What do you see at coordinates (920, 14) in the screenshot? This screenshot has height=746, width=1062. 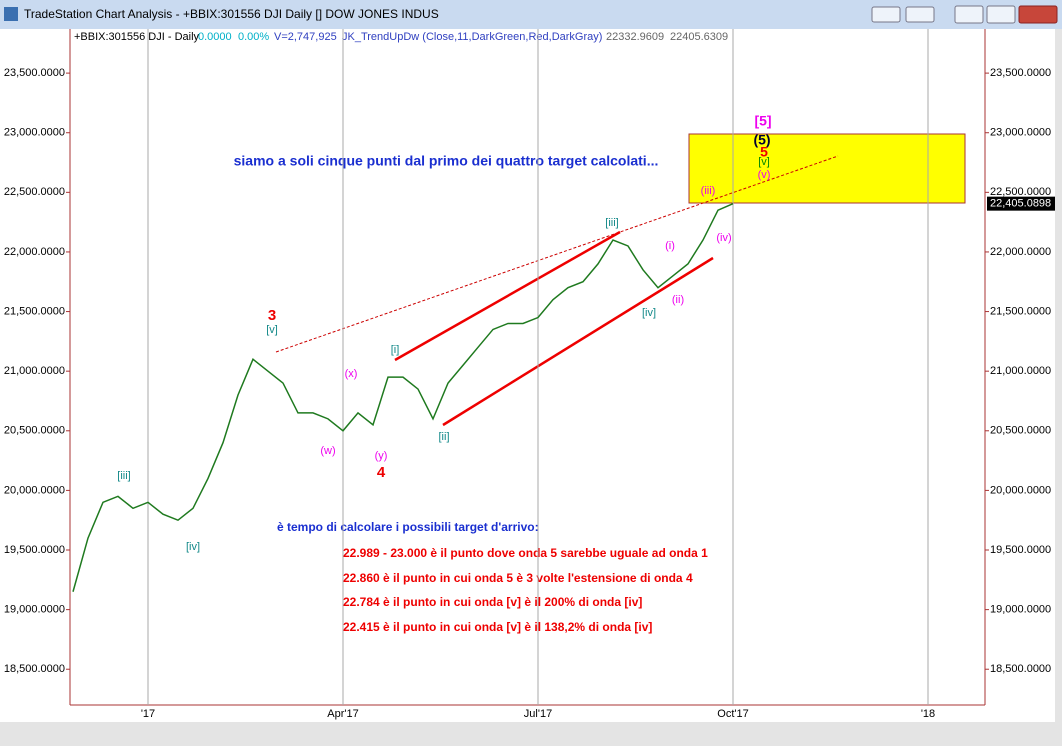 I see `settings-button` at bounding box center [920, 14].